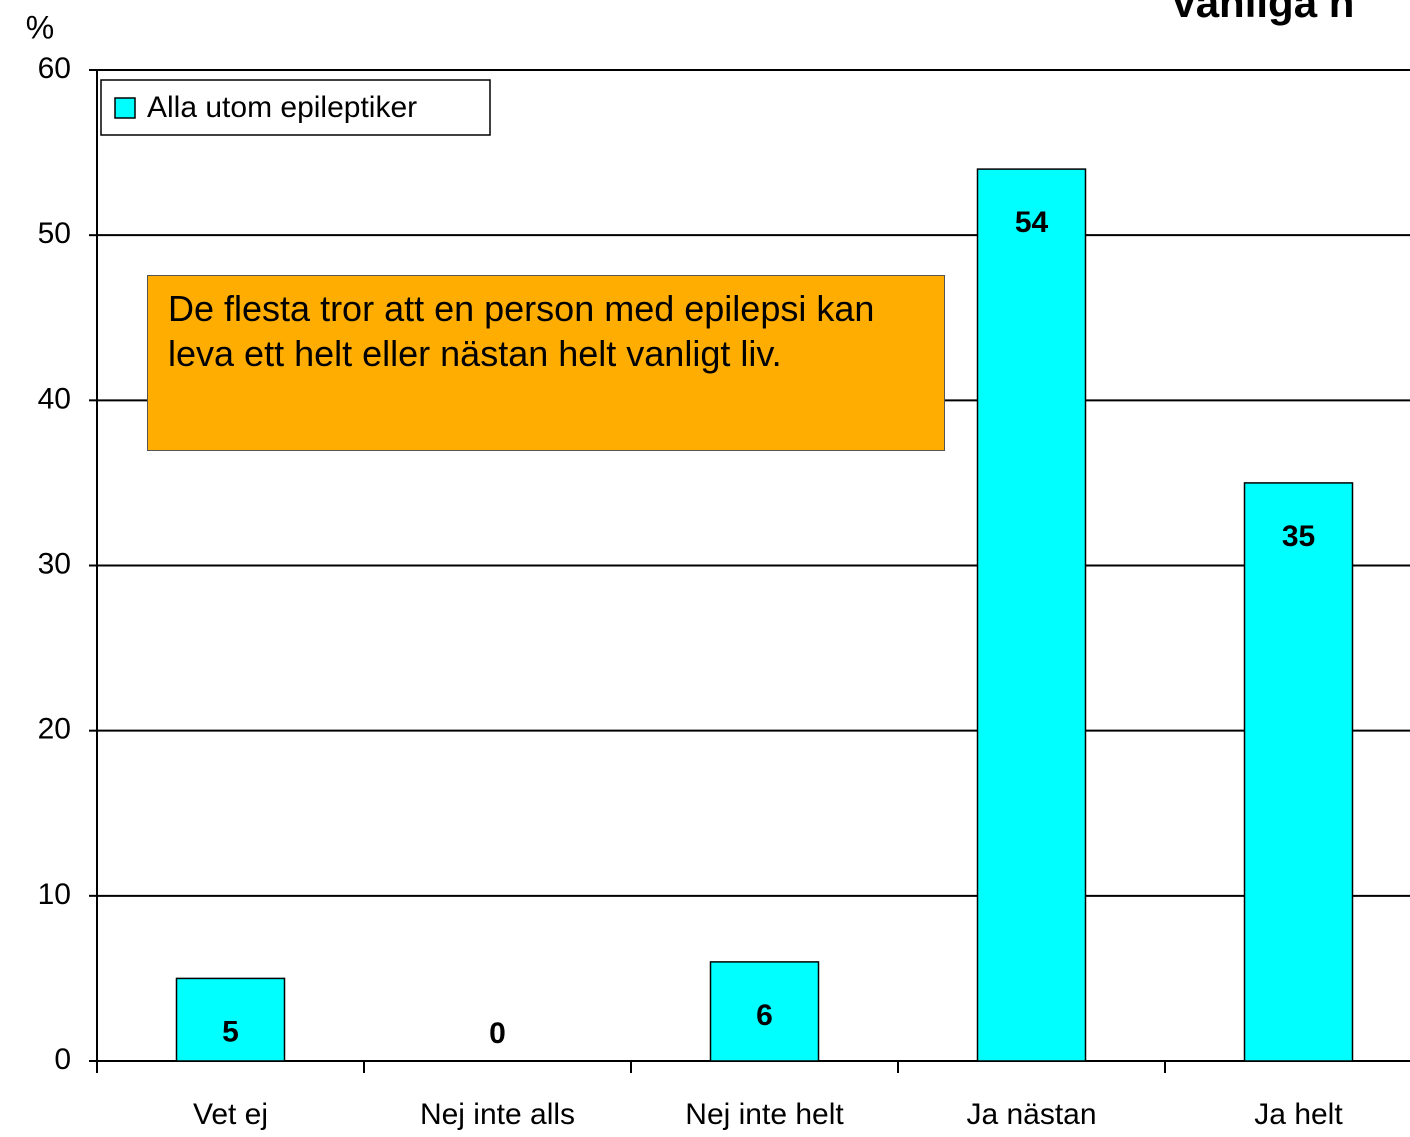  What do you see at coordinates (230, 1114) in the screenshot?
I see `x-tick-label: Vet ej` at bounding box center [230, 1114].